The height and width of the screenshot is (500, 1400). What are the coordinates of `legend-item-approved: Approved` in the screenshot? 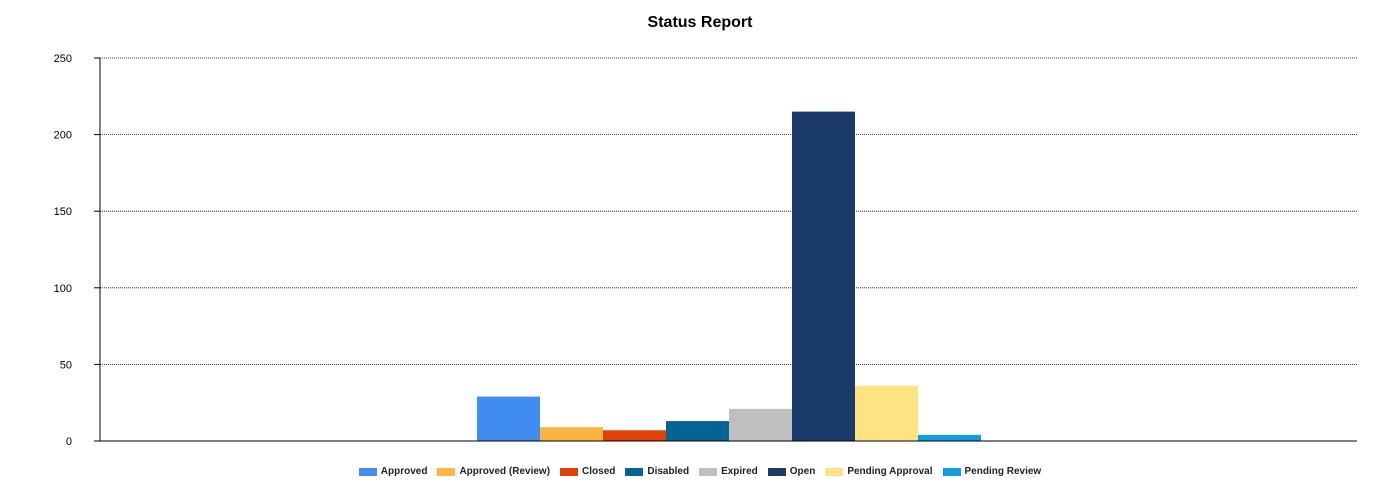 It's located at (393, 471).